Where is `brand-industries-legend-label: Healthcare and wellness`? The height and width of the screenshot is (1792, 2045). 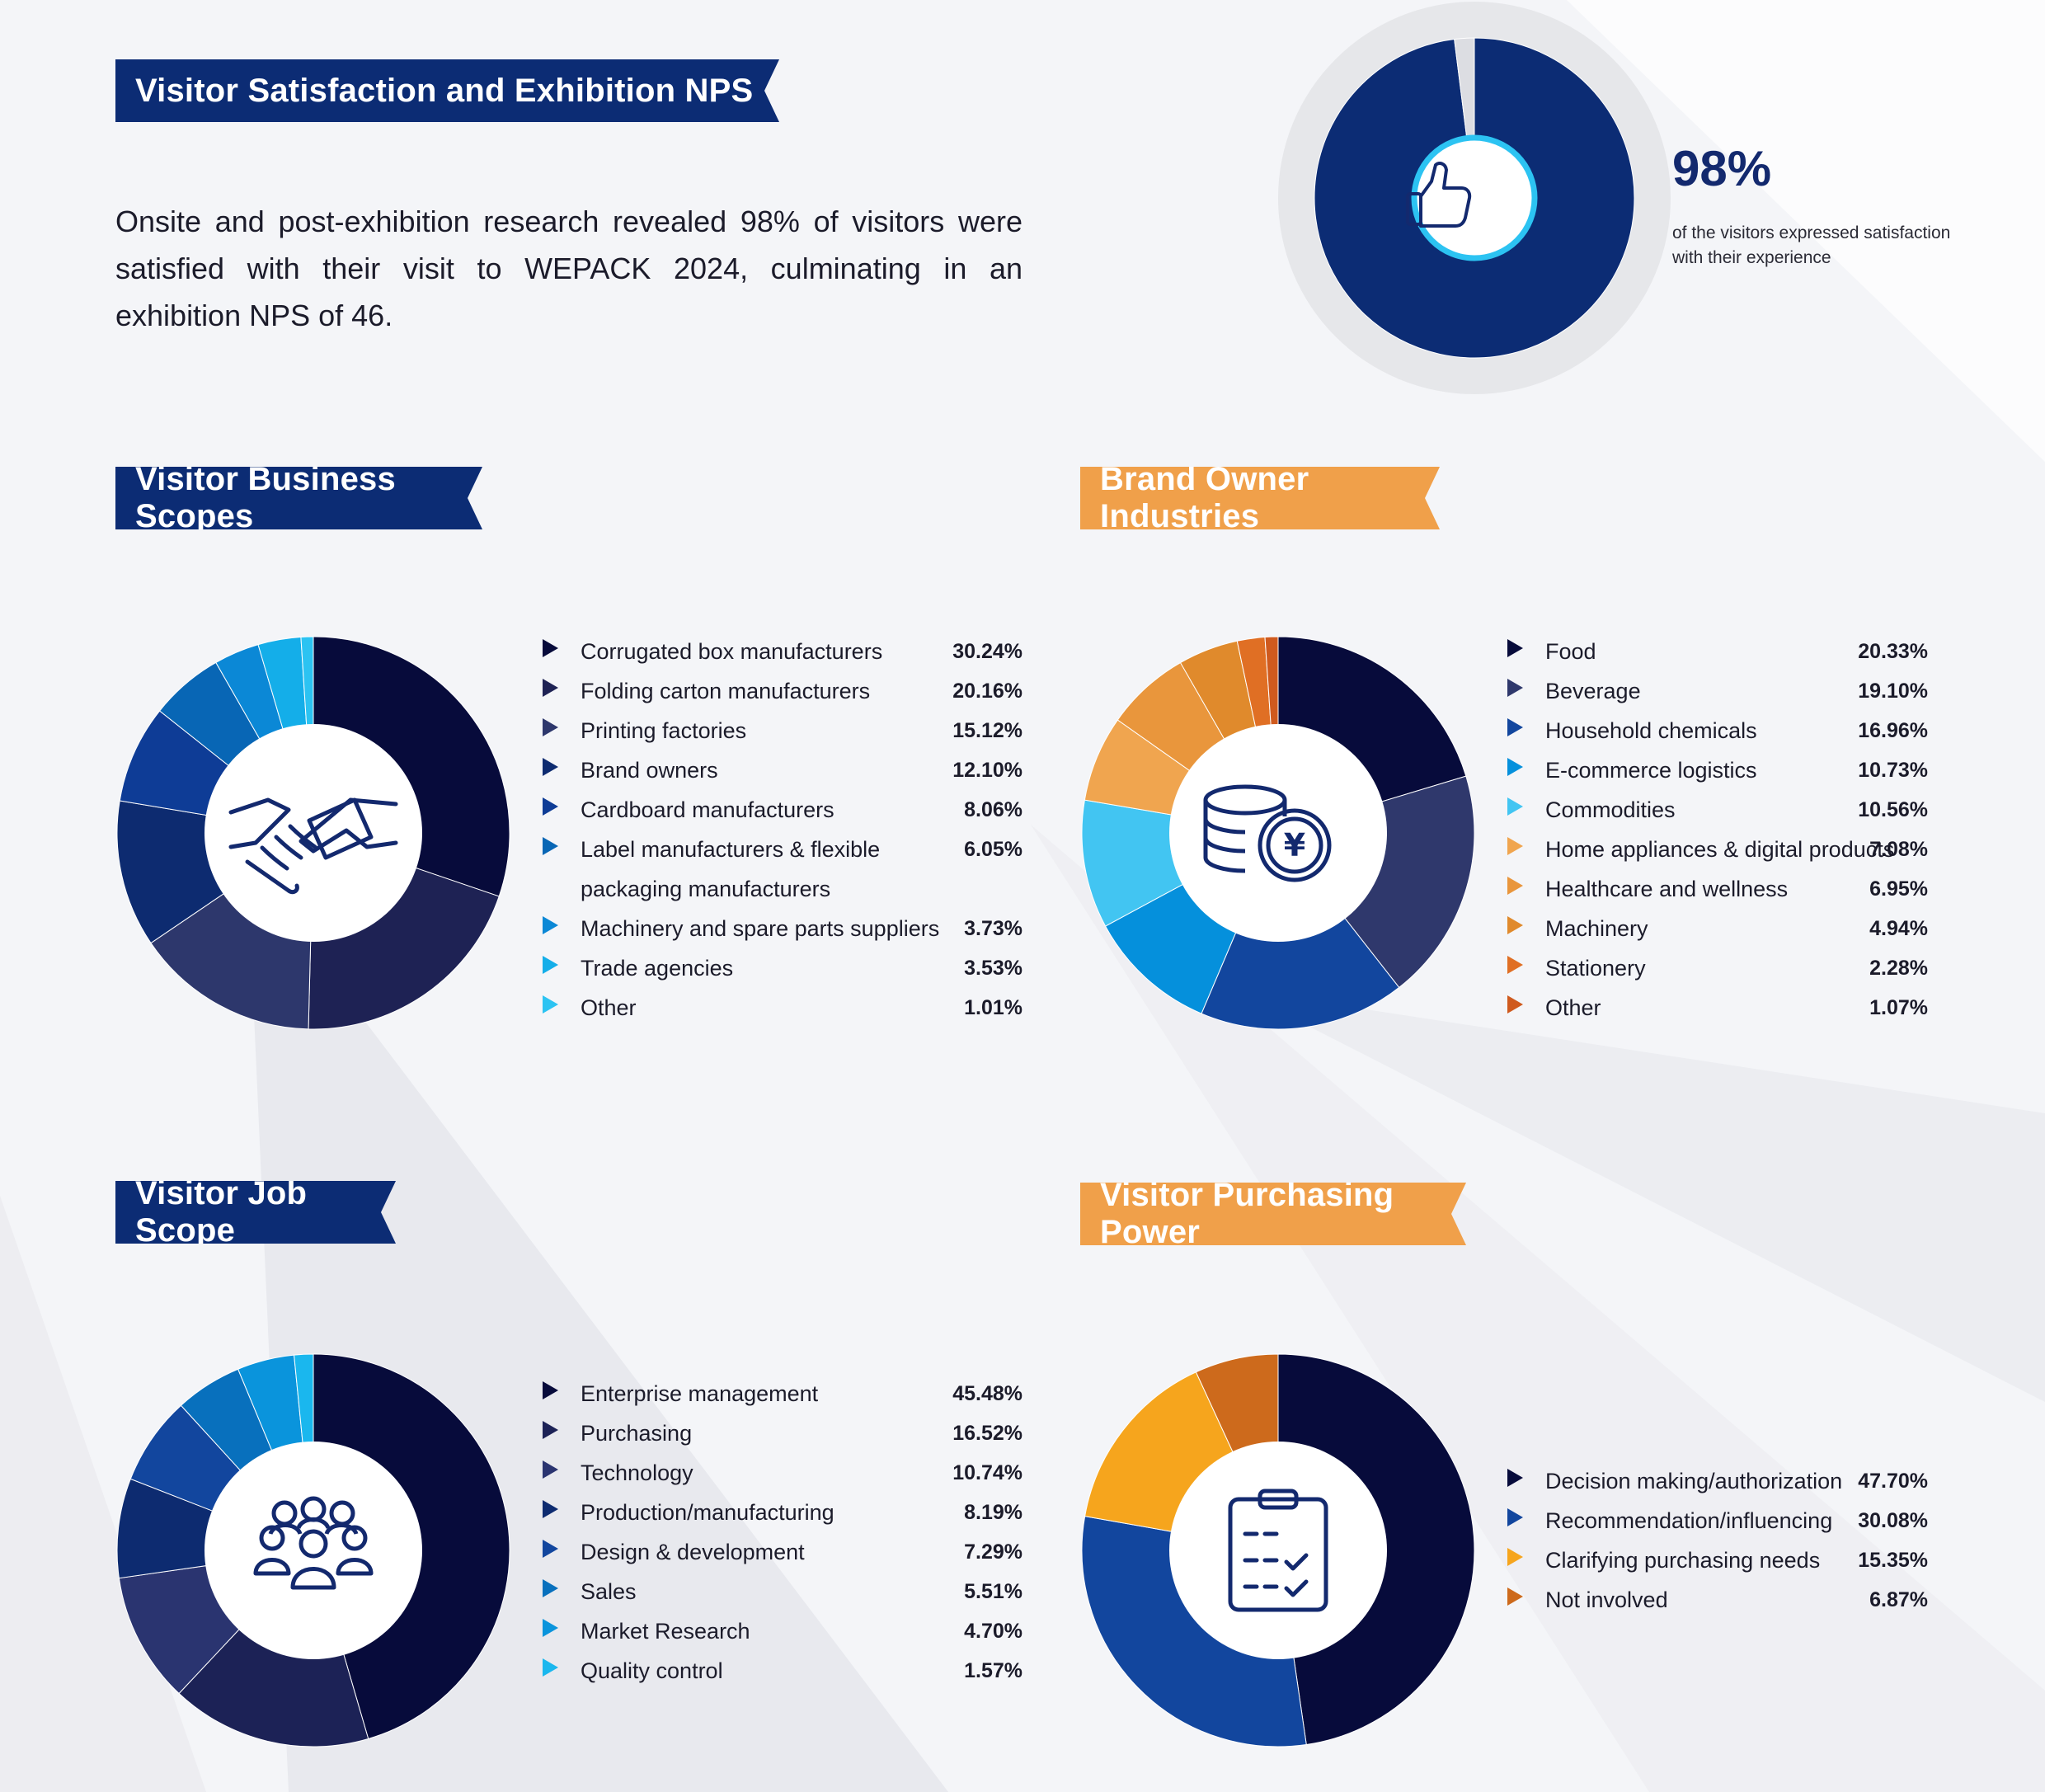 brand-industries-legend-label: Healthcare and wellness is located at coordinates (1667, 889).